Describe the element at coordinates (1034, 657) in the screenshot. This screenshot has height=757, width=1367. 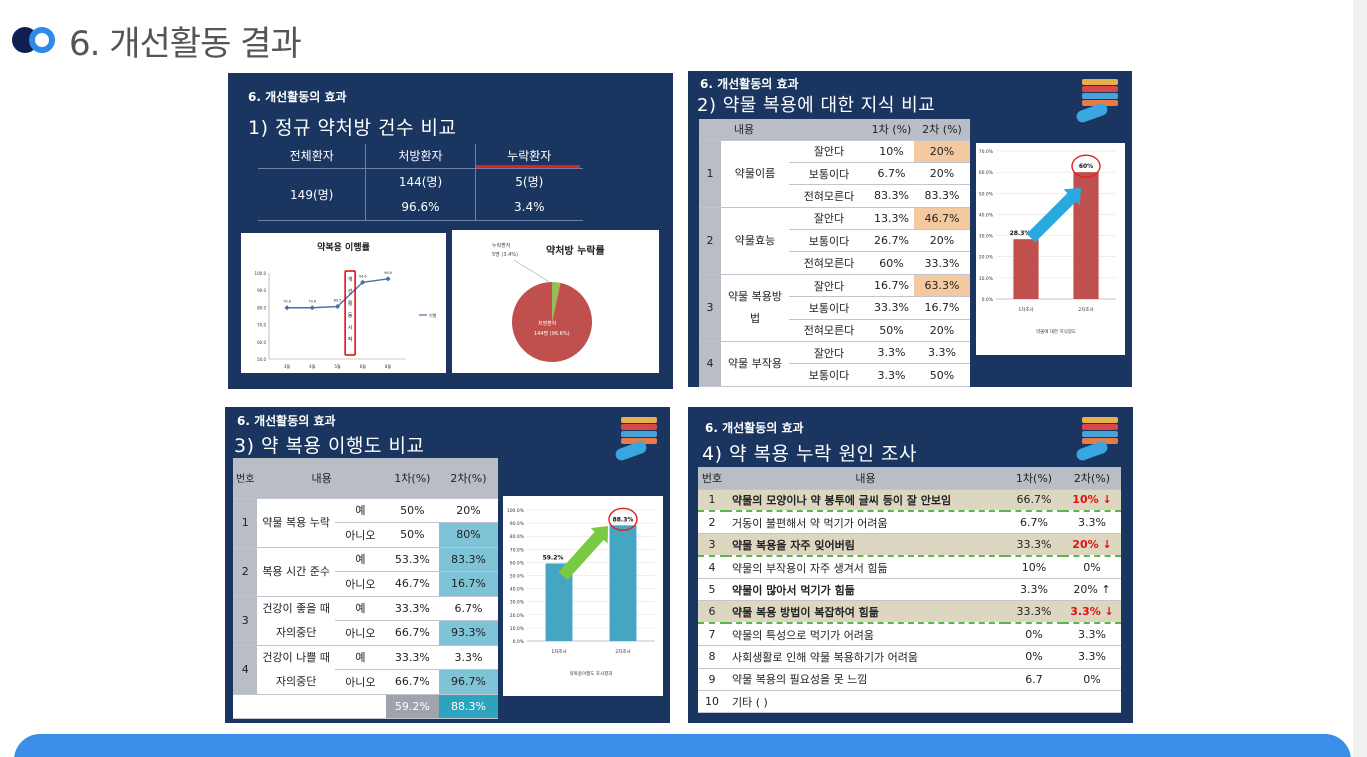
I see `first-value: 0%` at that location.